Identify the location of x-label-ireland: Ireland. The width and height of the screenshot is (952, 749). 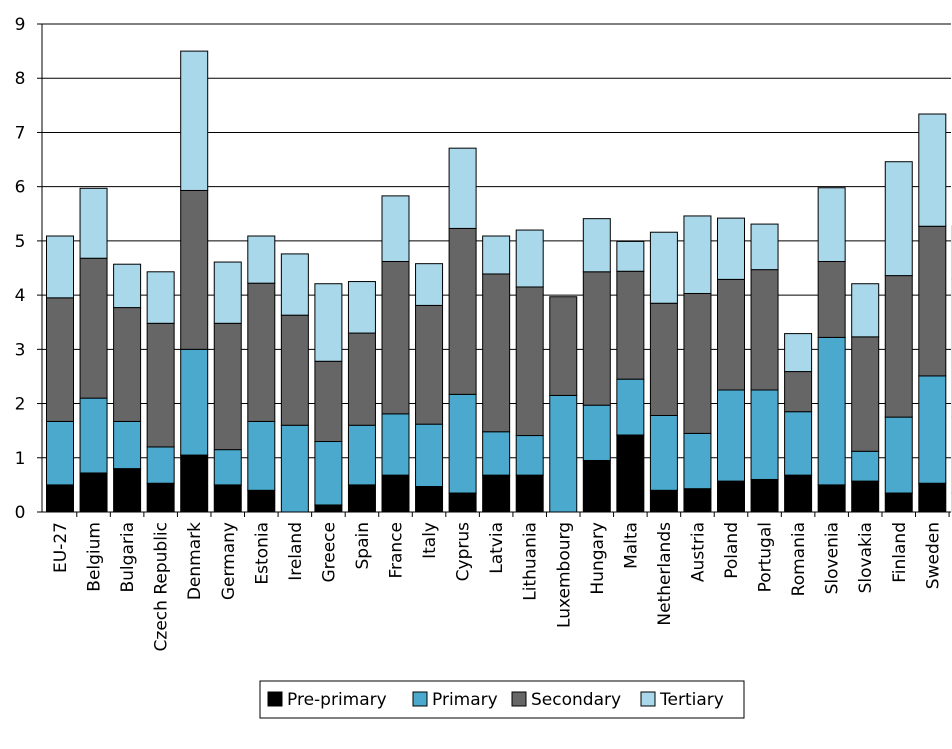
(296, 551).